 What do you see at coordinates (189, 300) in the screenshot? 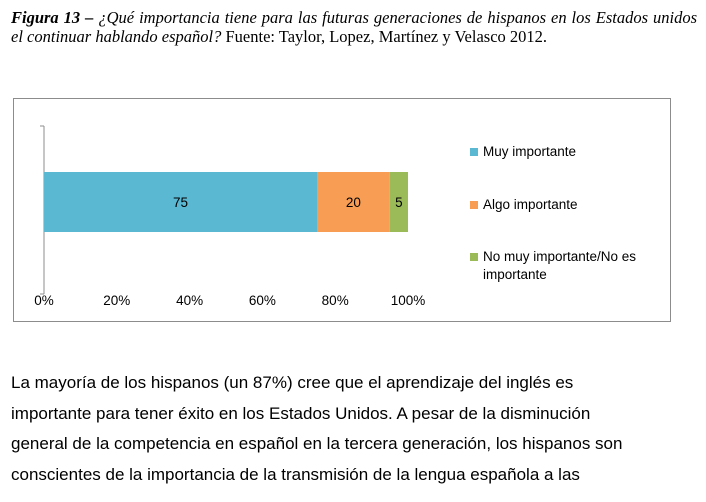
I see `x-tick-label: 40%` at bounding box center [189, 300].